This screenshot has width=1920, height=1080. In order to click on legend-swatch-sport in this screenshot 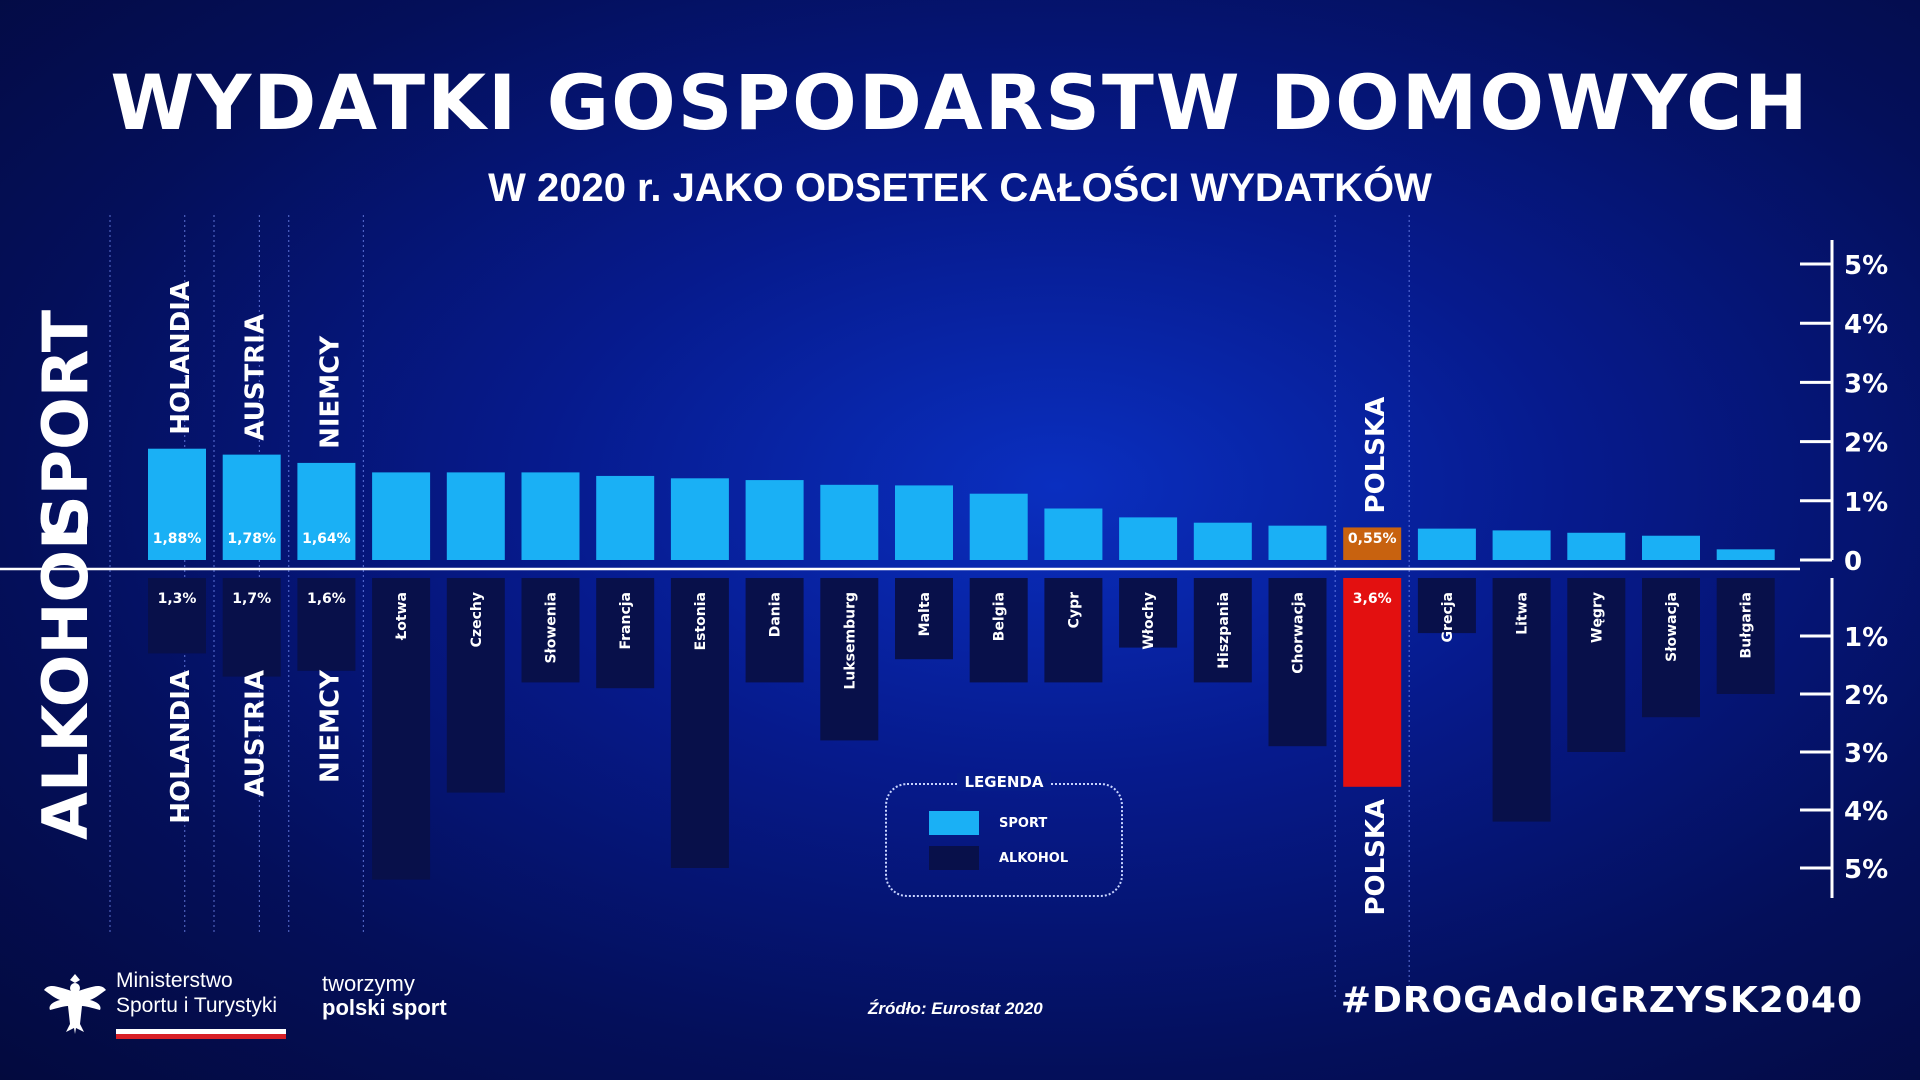, I will do `click(954, 823)`.